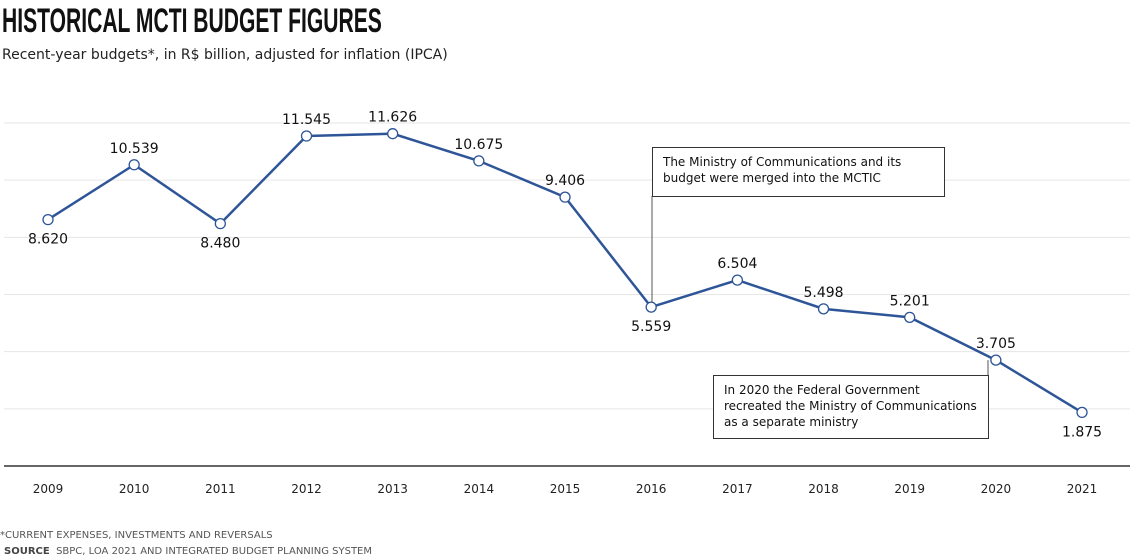  What do you see at coordinates (823, 489) in the screenshot?
I see `x-tick-label: 2018` at bounding box center [823, 489].